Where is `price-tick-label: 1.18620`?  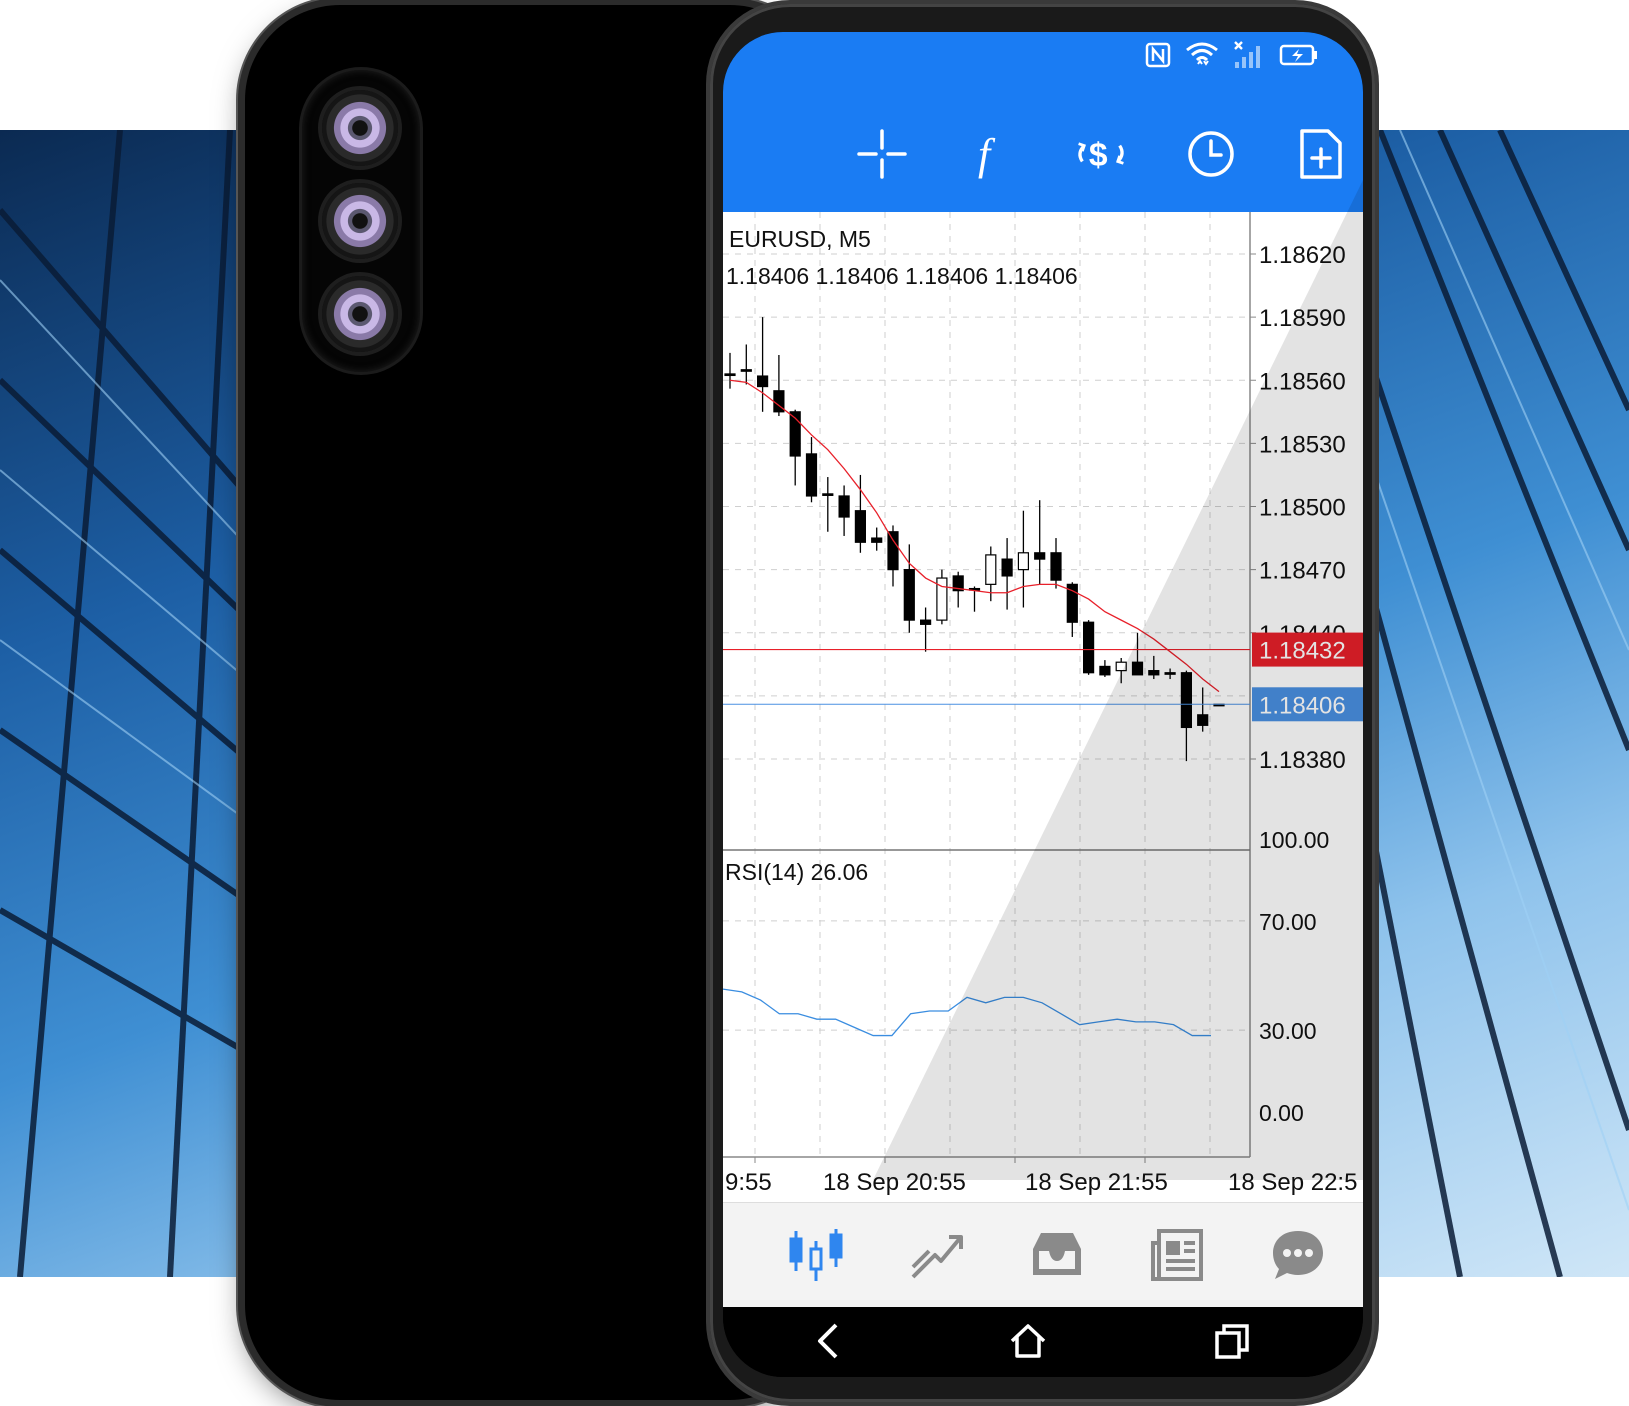 price-tick-label: 1.18620 is located at coordinates (1302, 255).